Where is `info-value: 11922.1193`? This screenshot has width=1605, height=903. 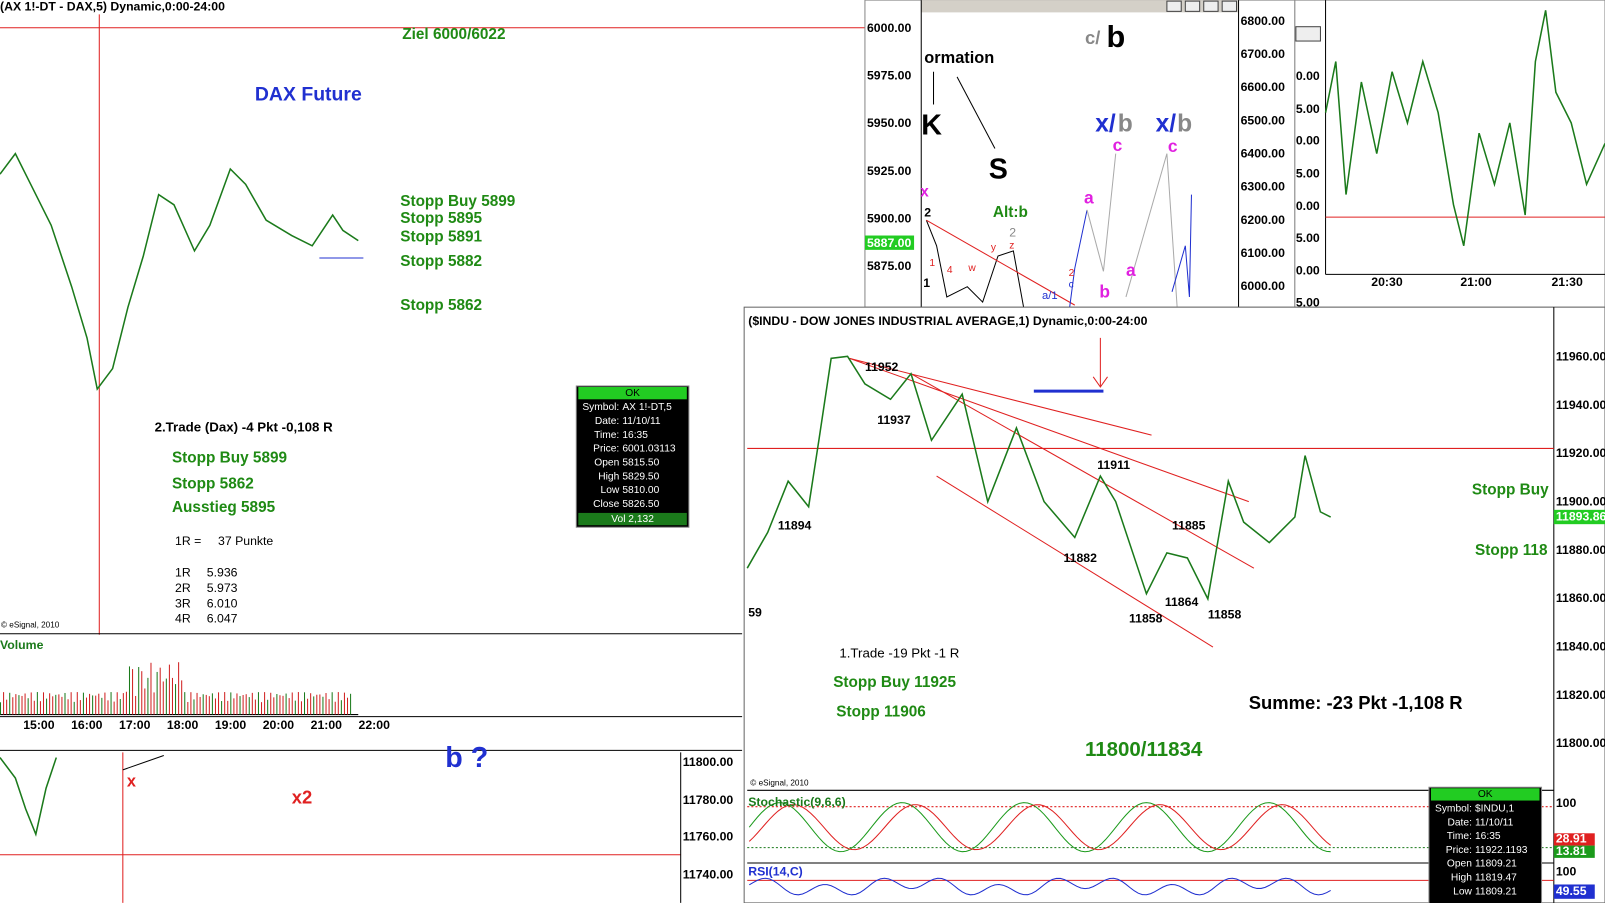 info-value: 11922.1193 is located at coordinates (1501, 850).